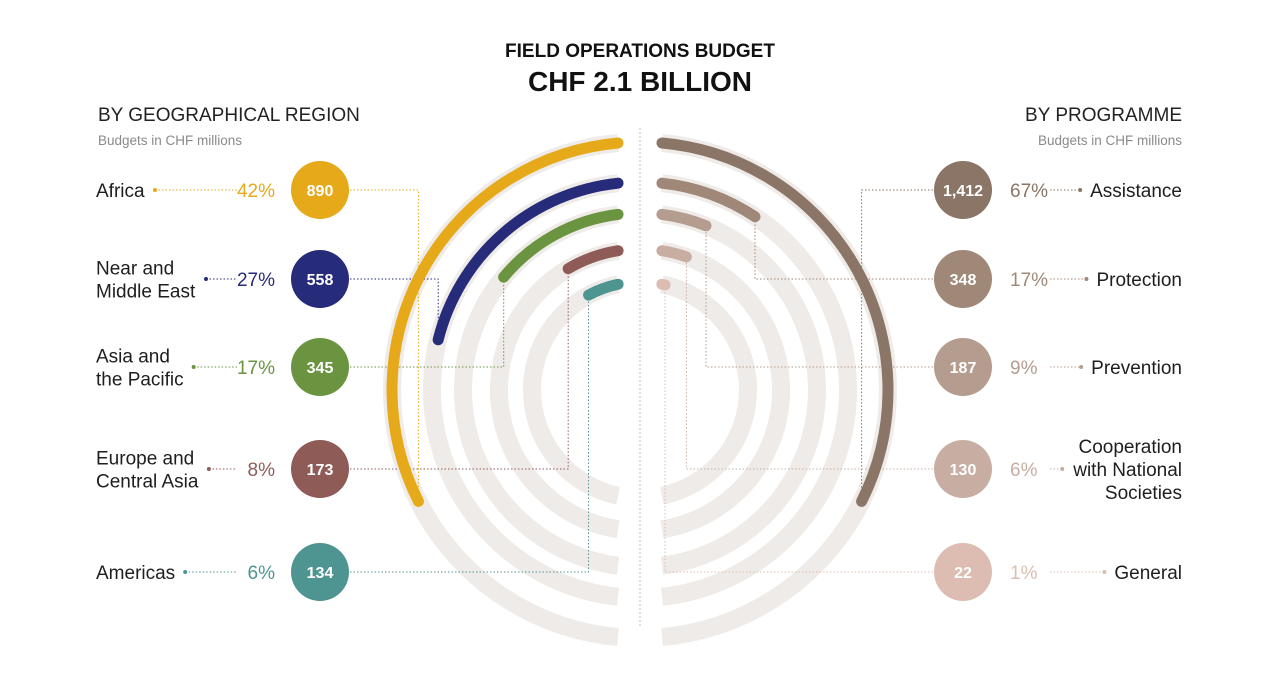 This screenshot has width=1280, height=674. I want to click on arc-region-asia-and-the-pacific, so click(561, 245).